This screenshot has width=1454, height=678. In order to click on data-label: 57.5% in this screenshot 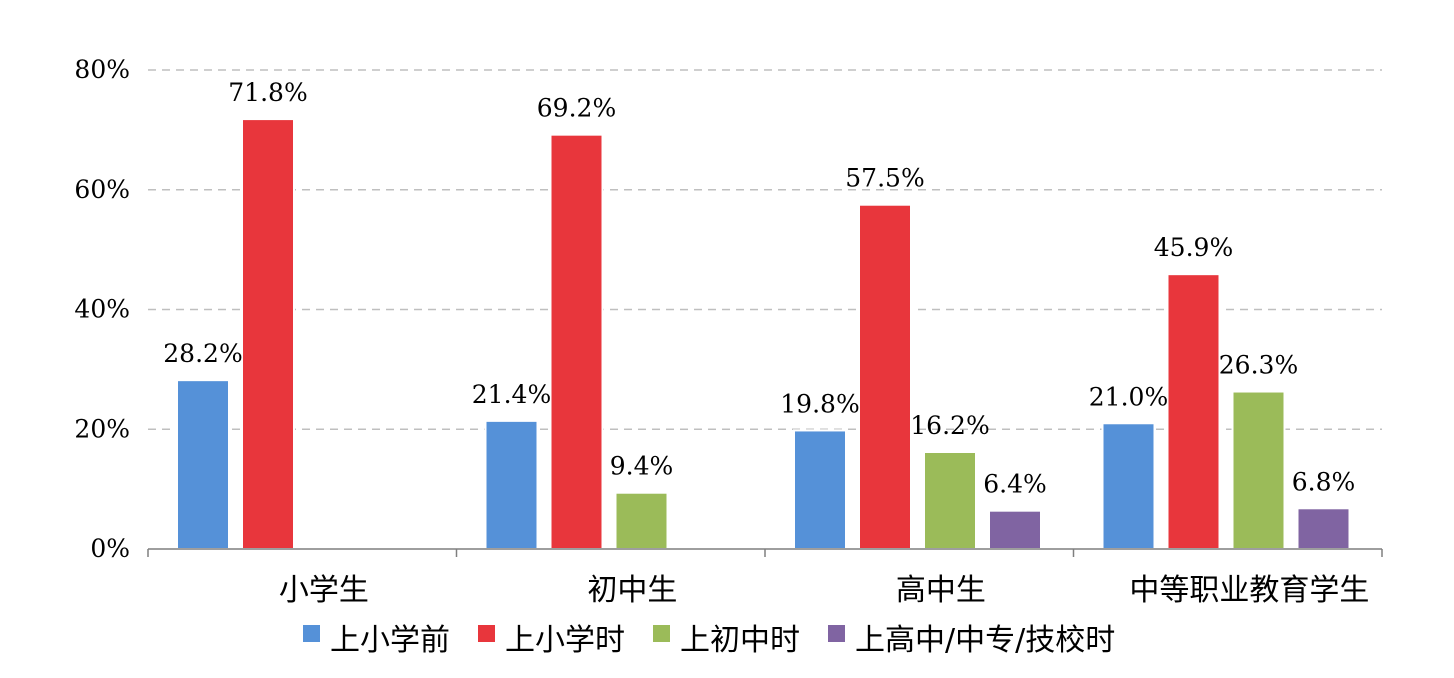, I will do `click(884, 178)`.